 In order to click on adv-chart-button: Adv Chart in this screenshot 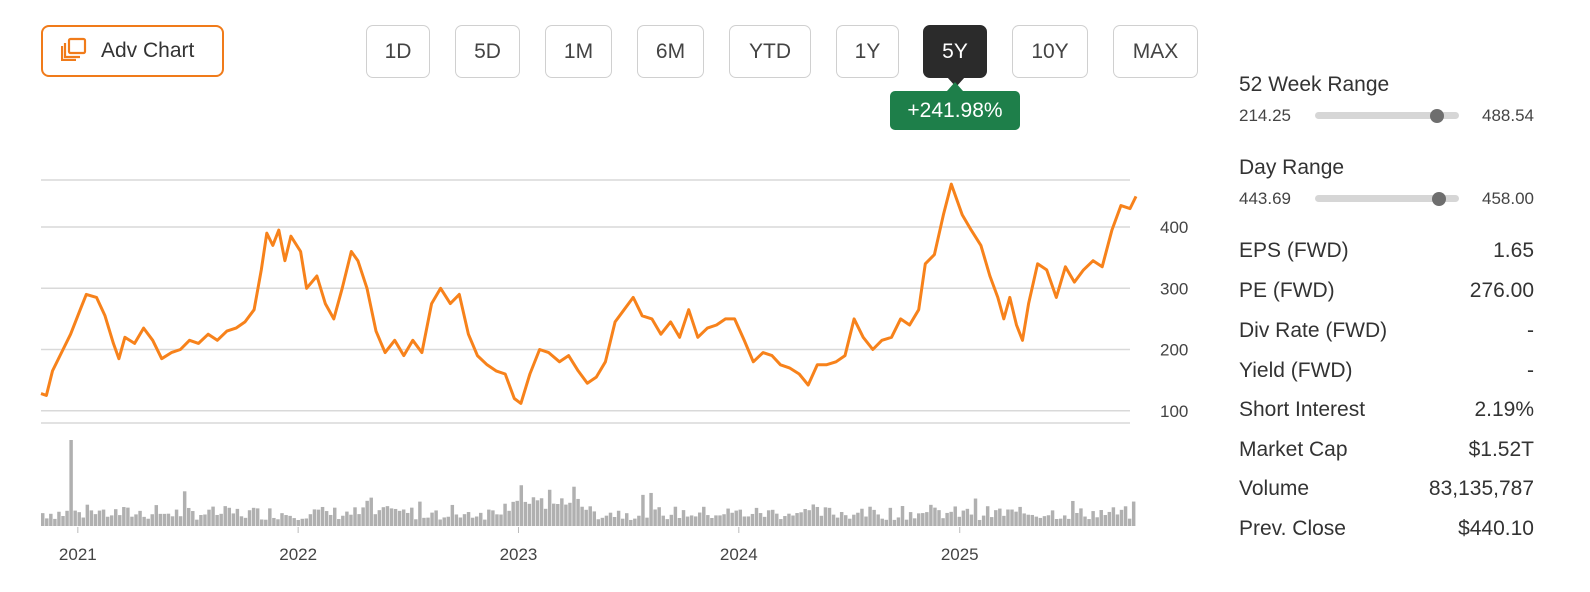, I will do `click(132, 51)`.